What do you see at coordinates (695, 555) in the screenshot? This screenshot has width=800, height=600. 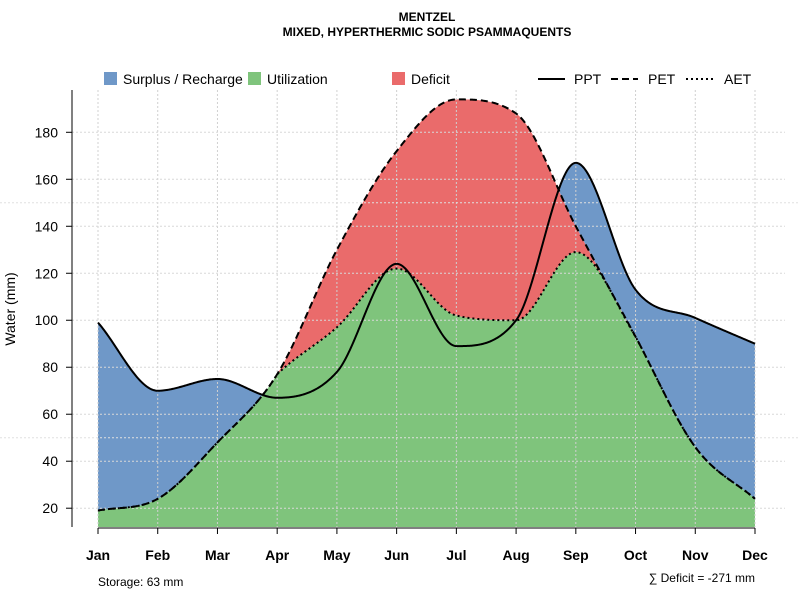 I see `x-tick-label: Nov` at bounding box center [695, 555].